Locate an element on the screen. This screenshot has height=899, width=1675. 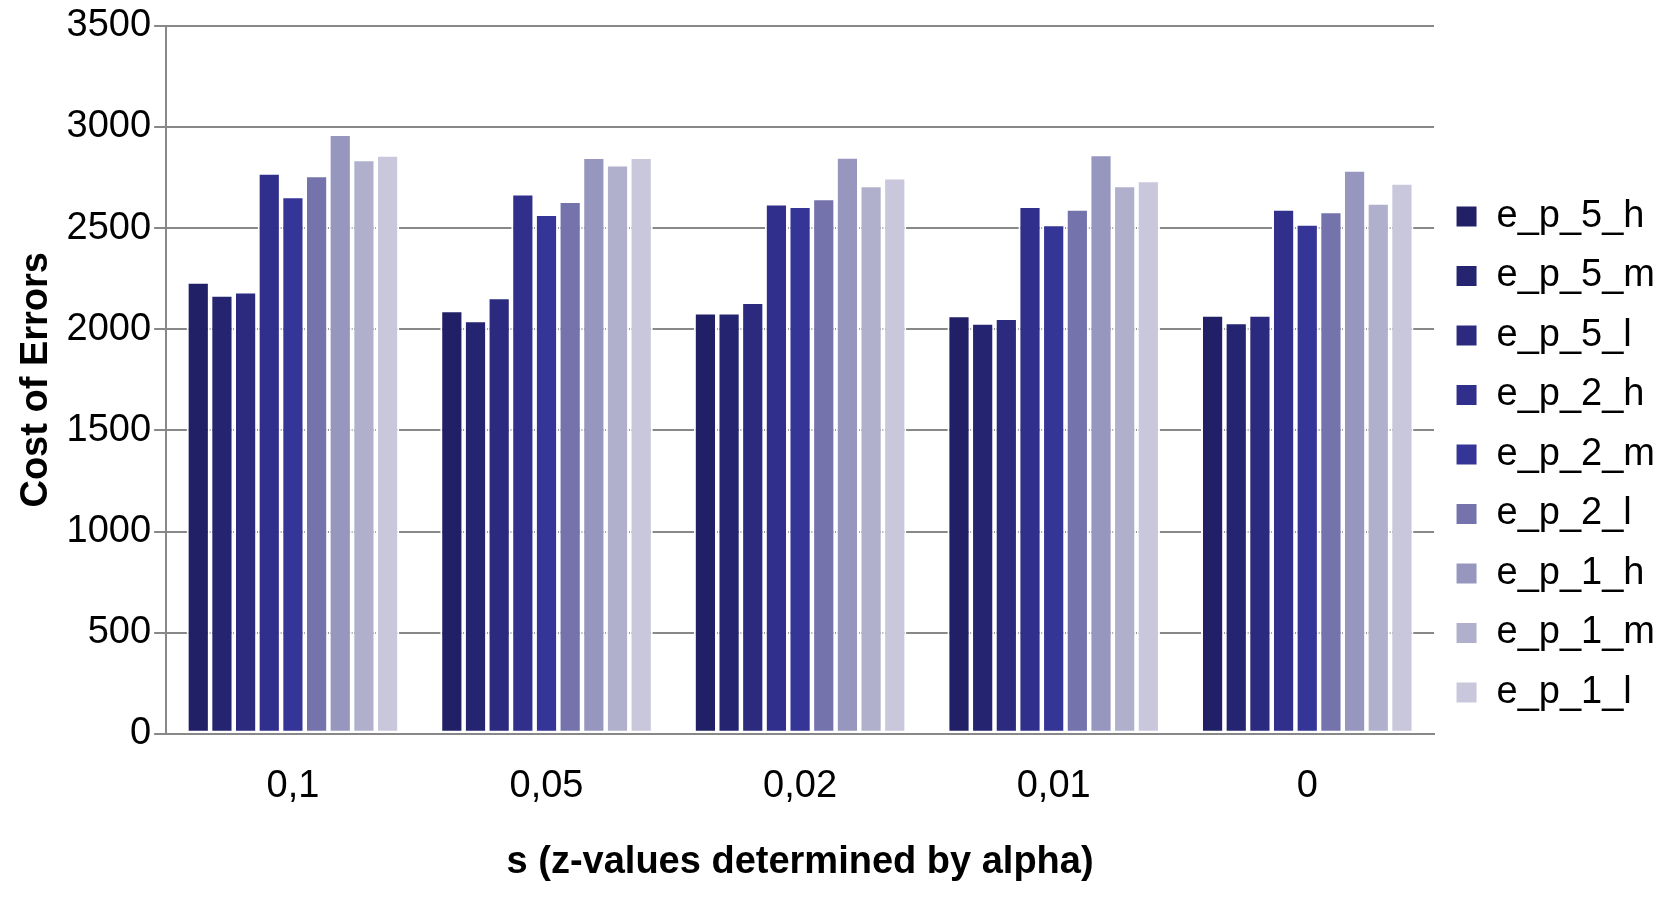
y-tick-label: 1000 is located at coordinates (109, 529).